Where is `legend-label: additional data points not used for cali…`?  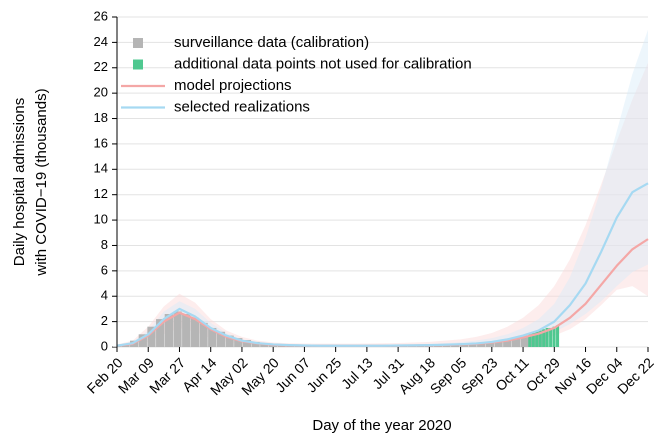 legend-label: additional data points not used for cali… is located at coordinates (323, 63).